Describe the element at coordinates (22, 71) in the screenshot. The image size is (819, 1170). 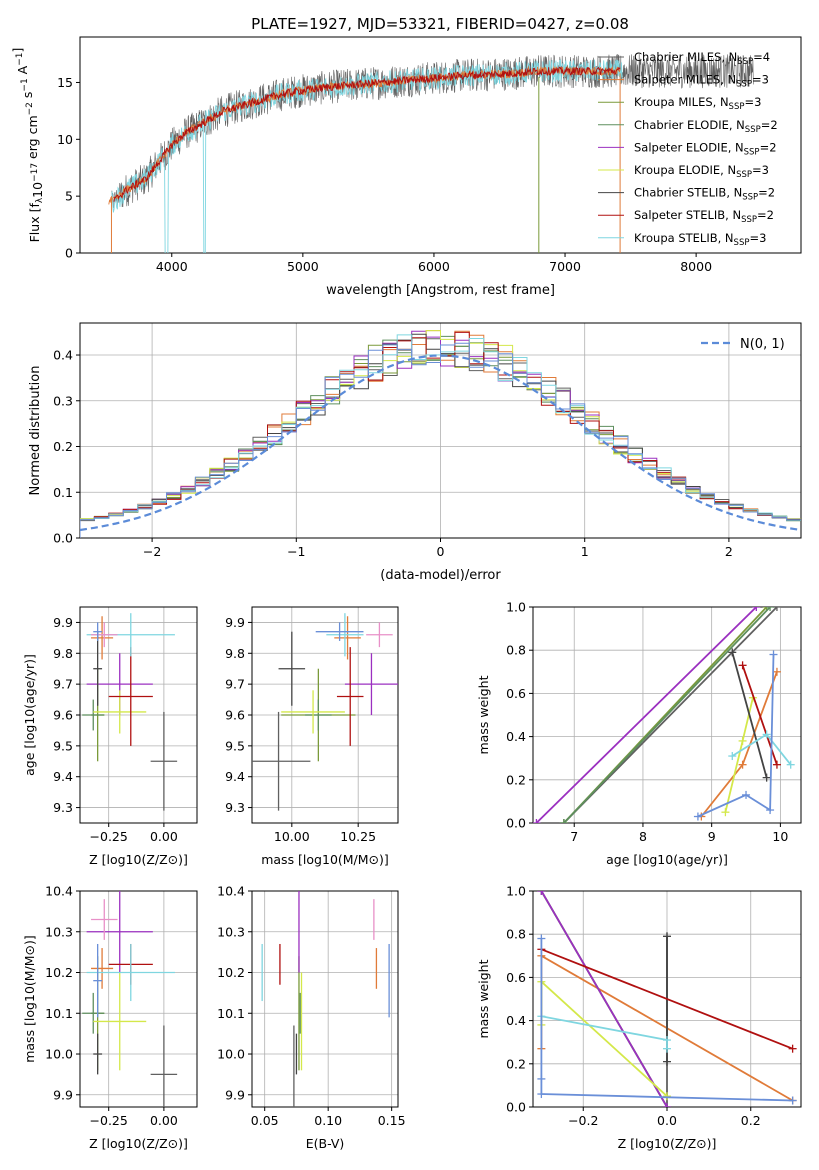
I see `ylabel-part: A` at that location.